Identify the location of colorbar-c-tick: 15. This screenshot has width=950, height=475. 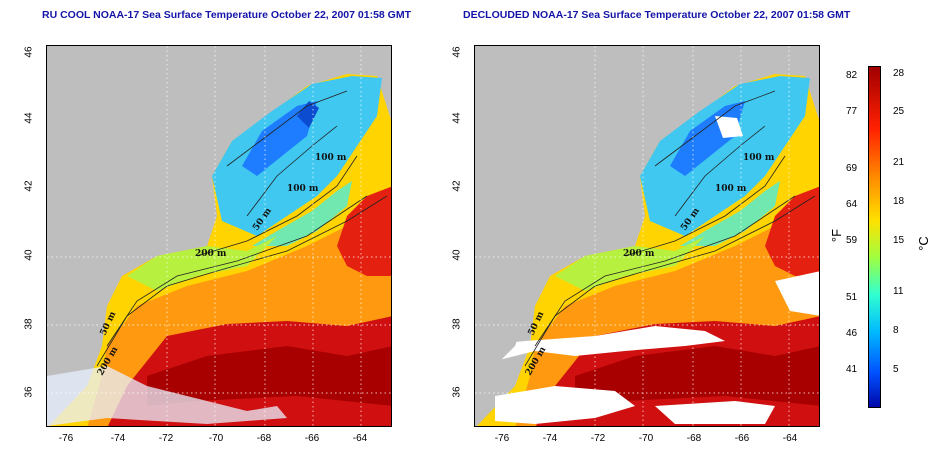
(899, 240).